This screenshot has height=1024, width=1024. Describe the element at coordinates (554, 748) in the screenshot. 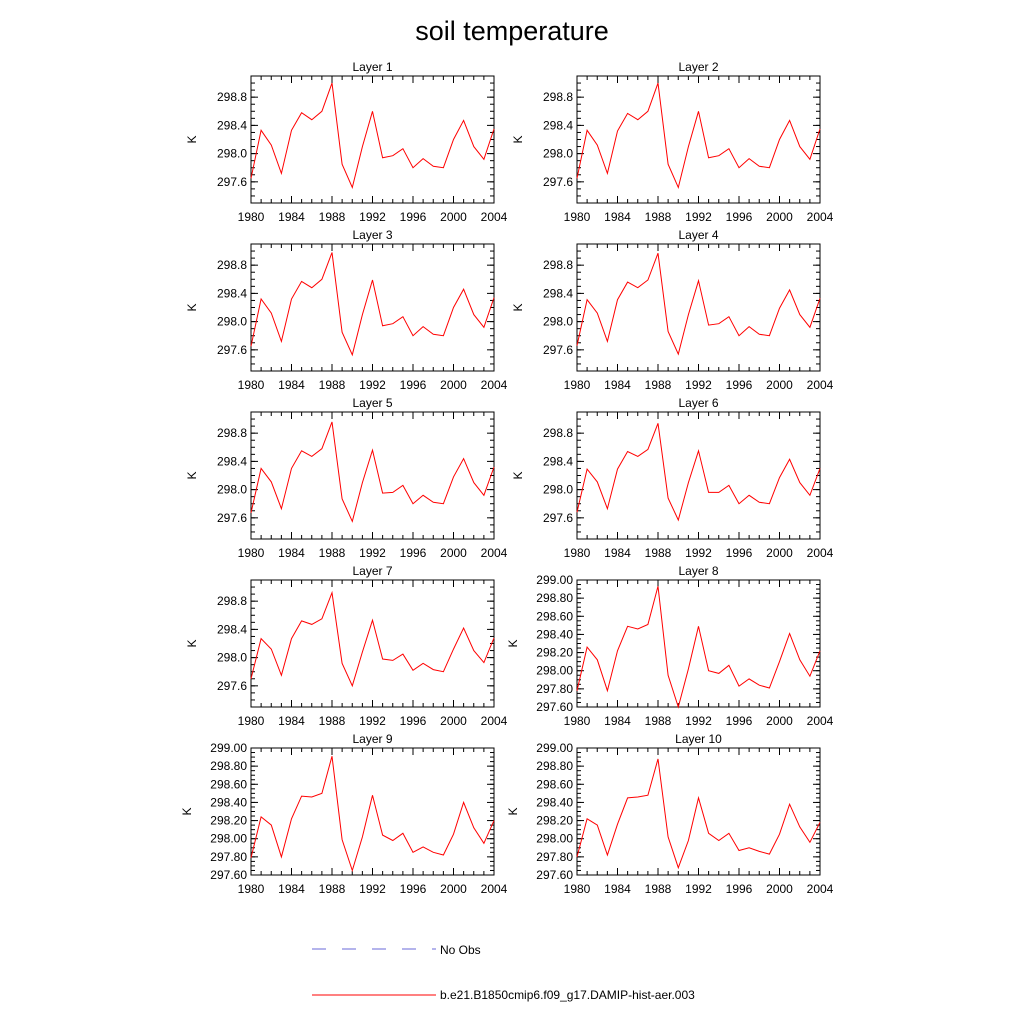

I see `y-tick-label: 299.00` at that location.